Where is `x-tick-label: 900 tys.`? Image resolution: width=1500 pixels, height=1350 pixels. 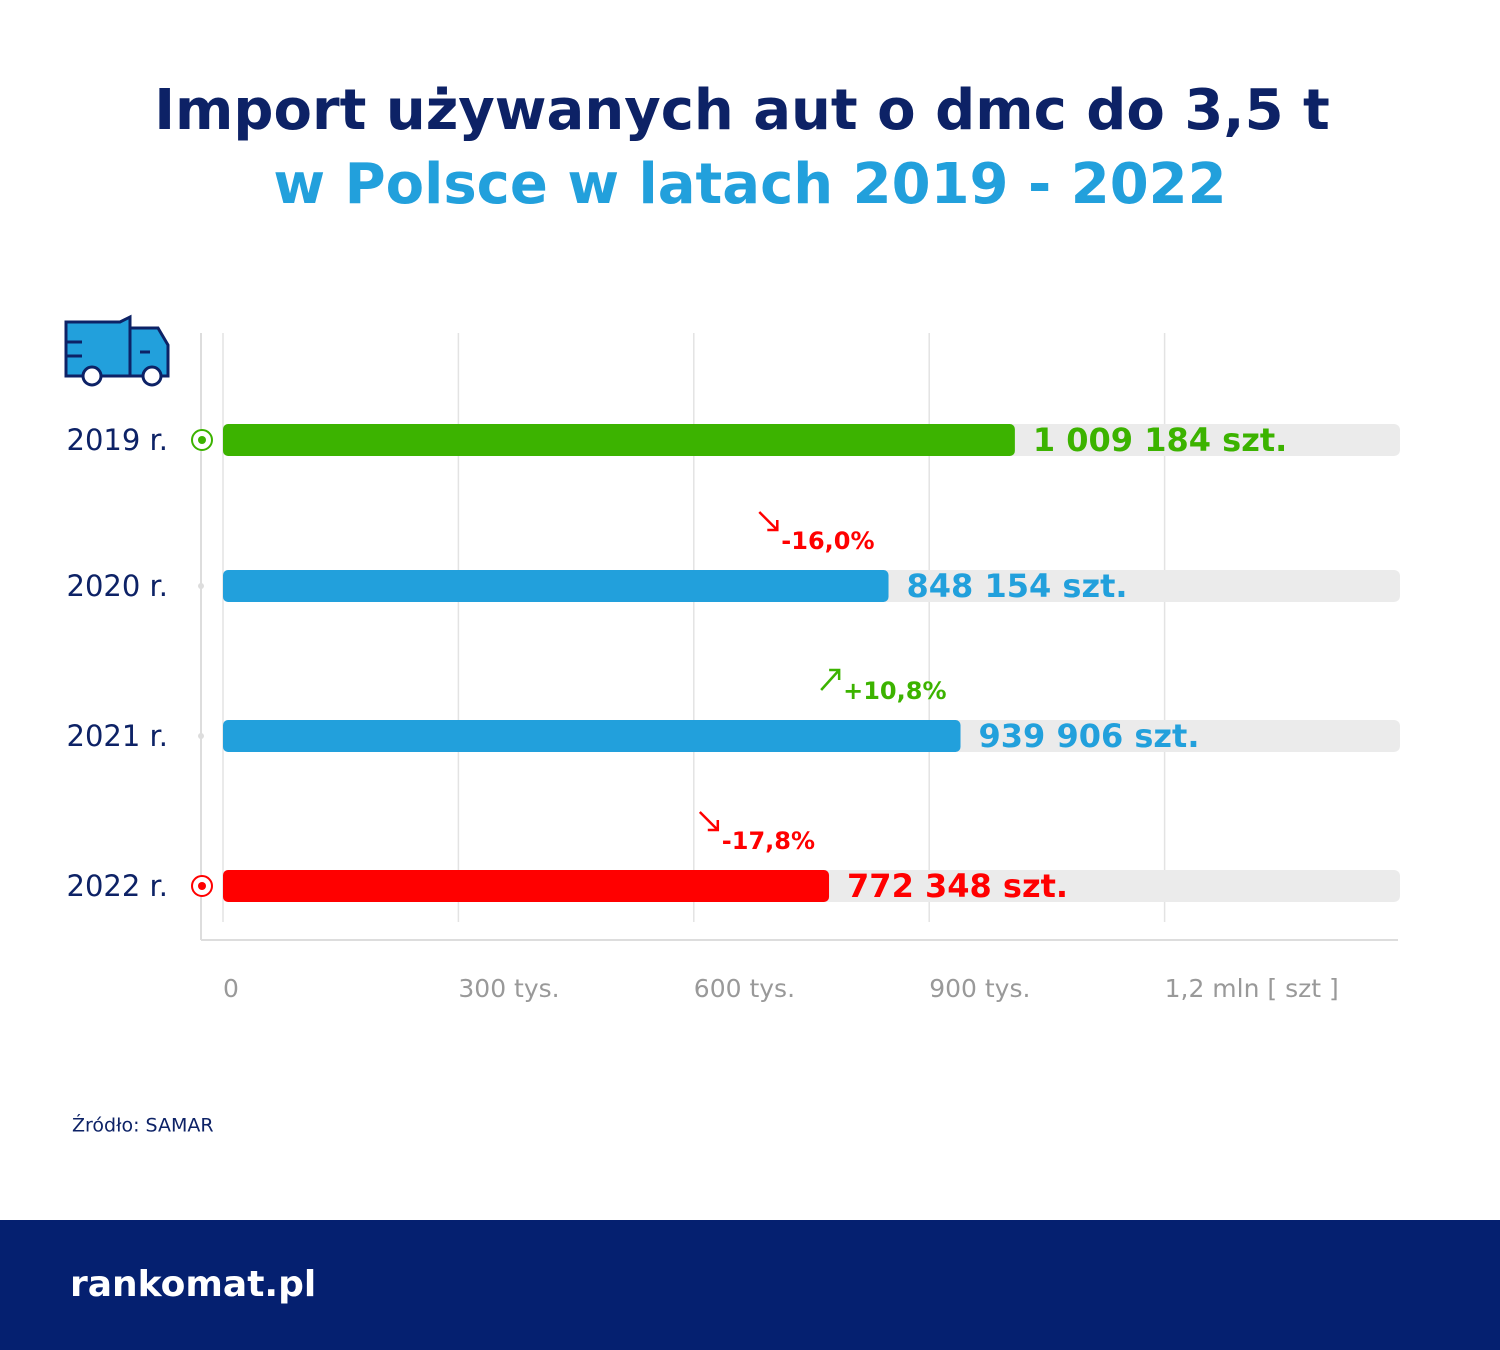
x-tick-label: 900 tys. is located at coordinates (979, 988).